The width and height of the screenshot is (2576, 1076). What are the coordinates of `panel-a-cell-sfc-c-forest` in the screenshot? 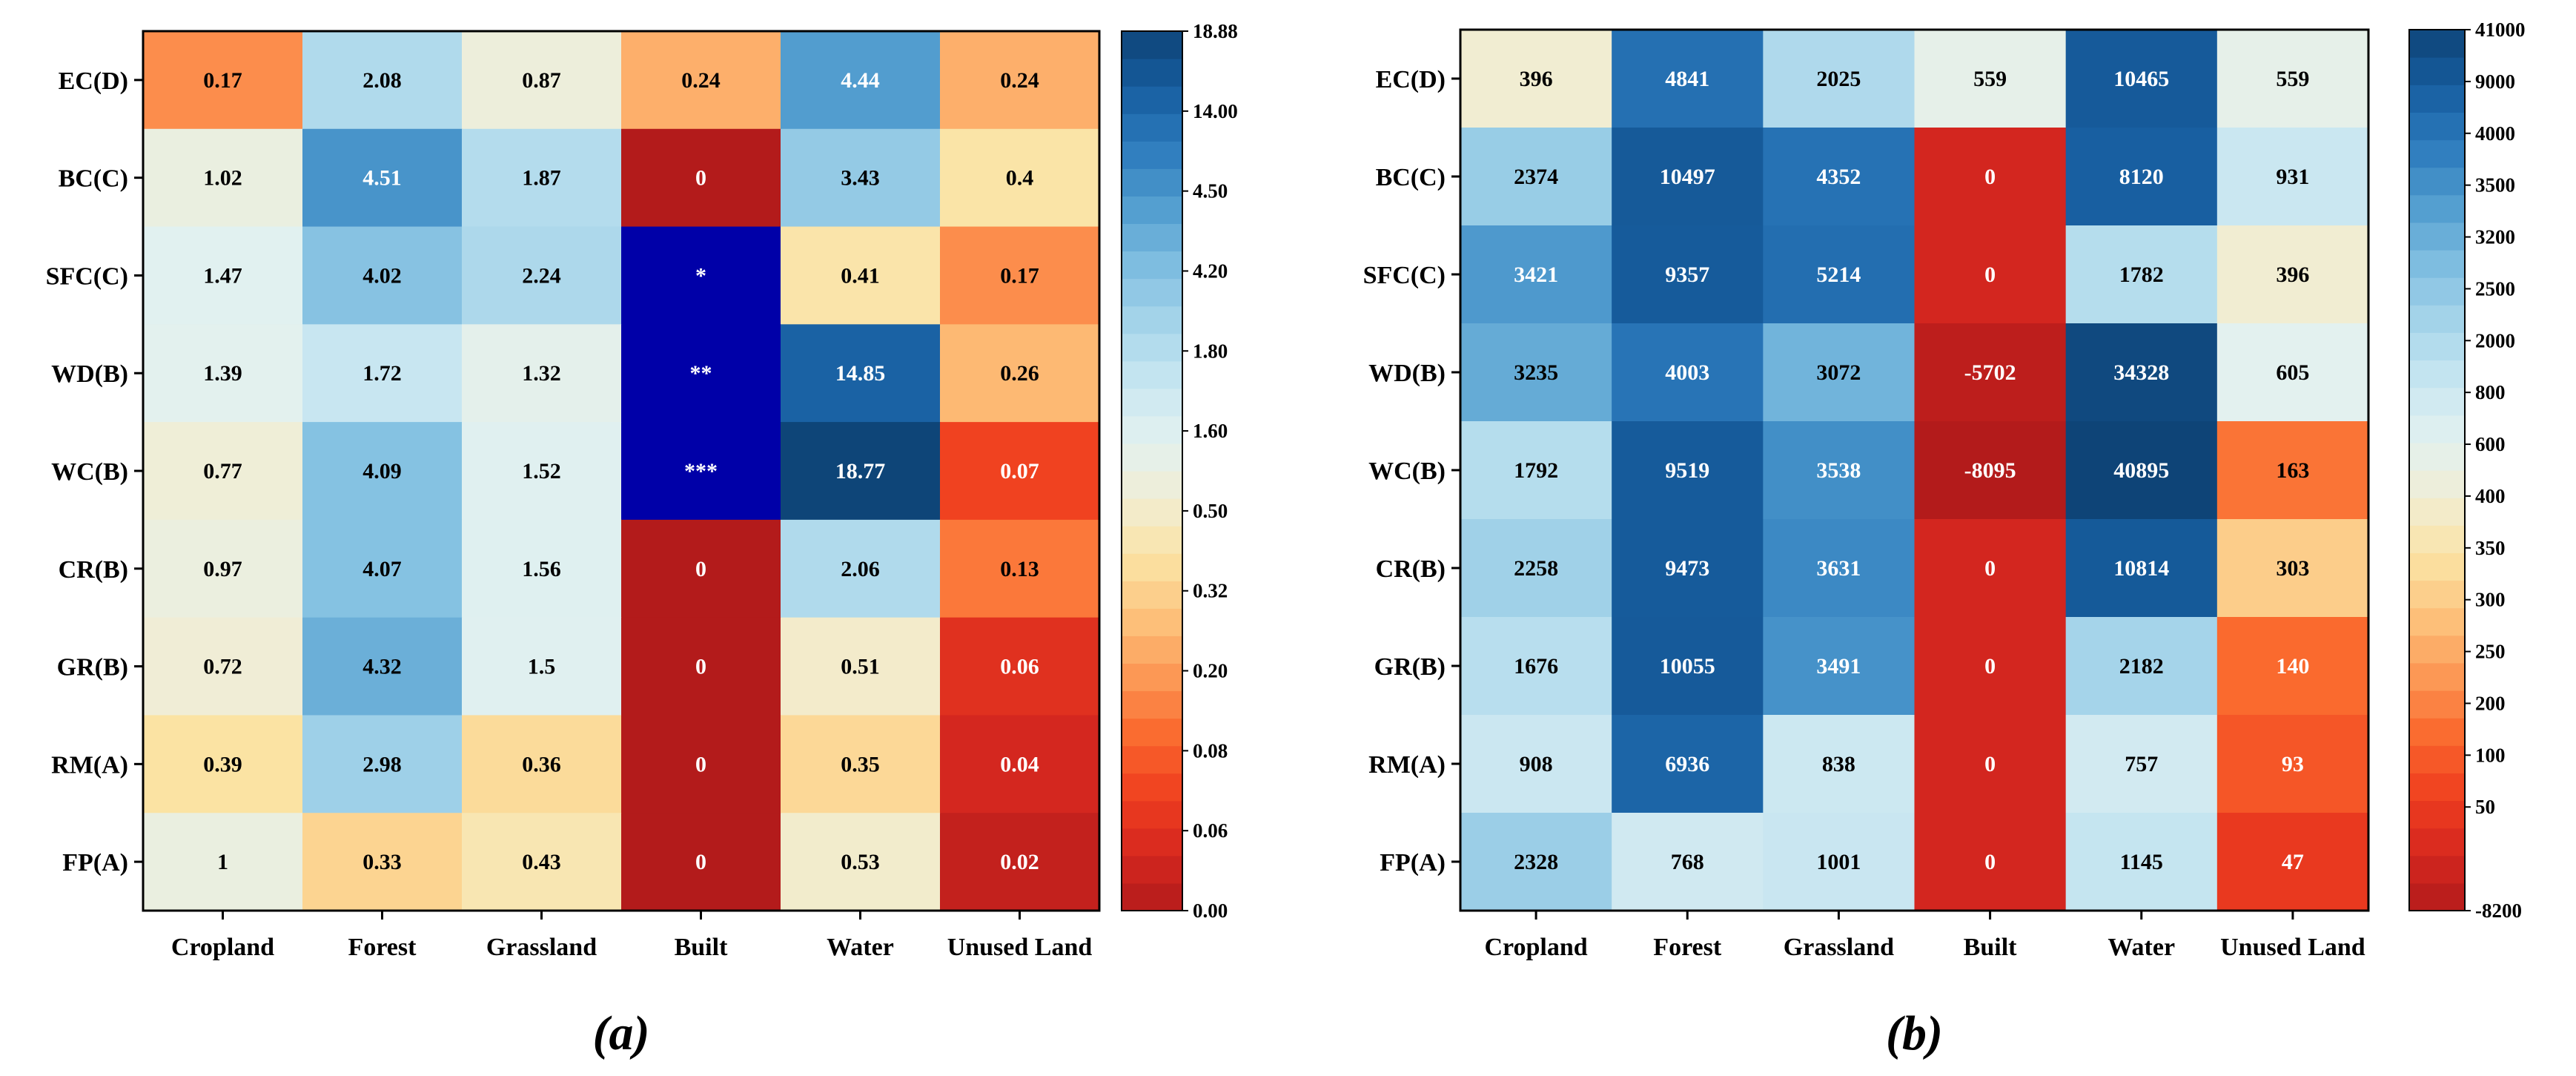 It's located at (382, 275).